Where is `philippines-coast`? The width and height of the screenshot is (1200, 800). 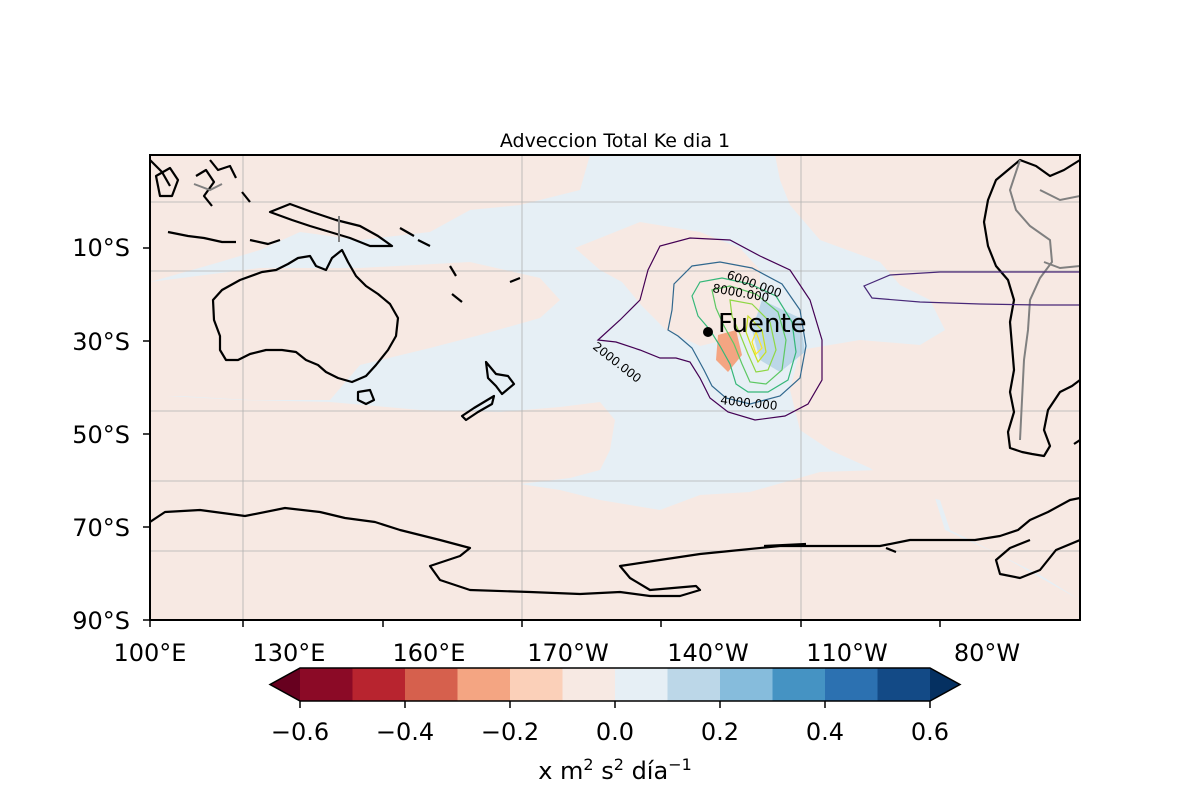
philippines-coast is located at coordinates (230, 181).